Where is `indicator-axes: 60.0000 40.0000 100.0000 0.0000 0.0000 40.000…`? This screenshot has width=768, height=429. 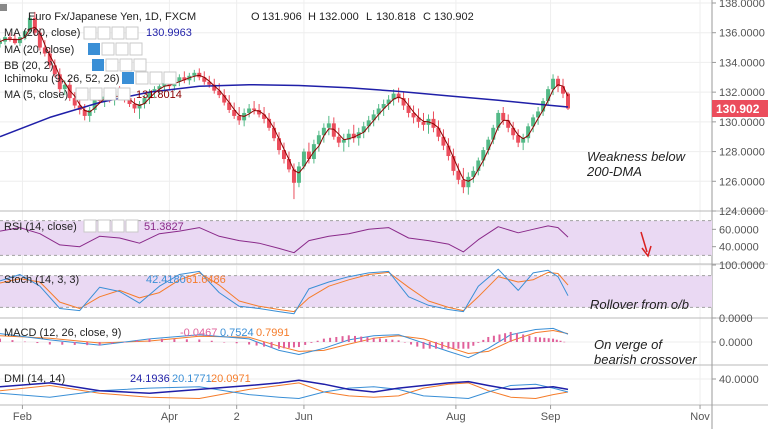
indicator-axes: 60.0000 40.0000 100.0000 0.0000 0.0000 40.000… is located at coordinates (738, 305).